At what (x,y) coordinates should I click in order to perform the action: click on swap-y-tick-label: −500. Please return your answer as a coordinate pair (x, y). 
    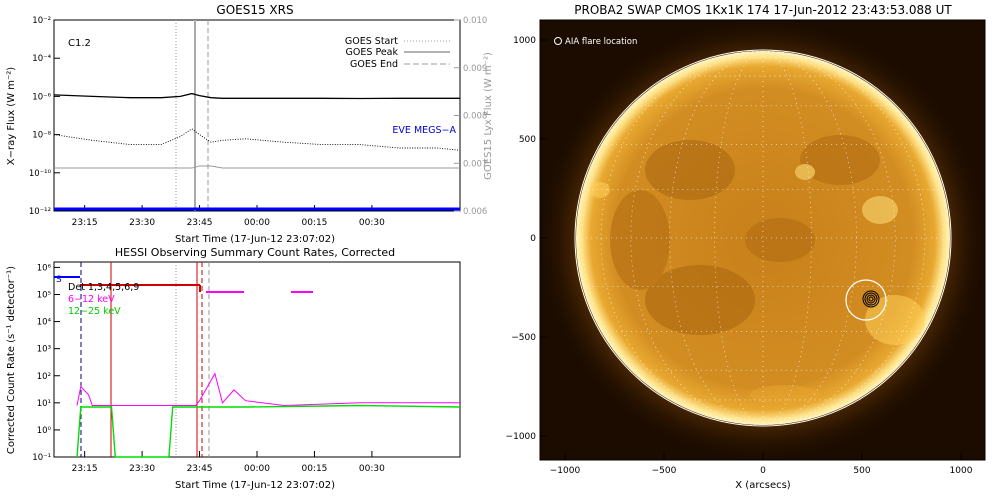
    Looking at the image, I should click on (523, 338).